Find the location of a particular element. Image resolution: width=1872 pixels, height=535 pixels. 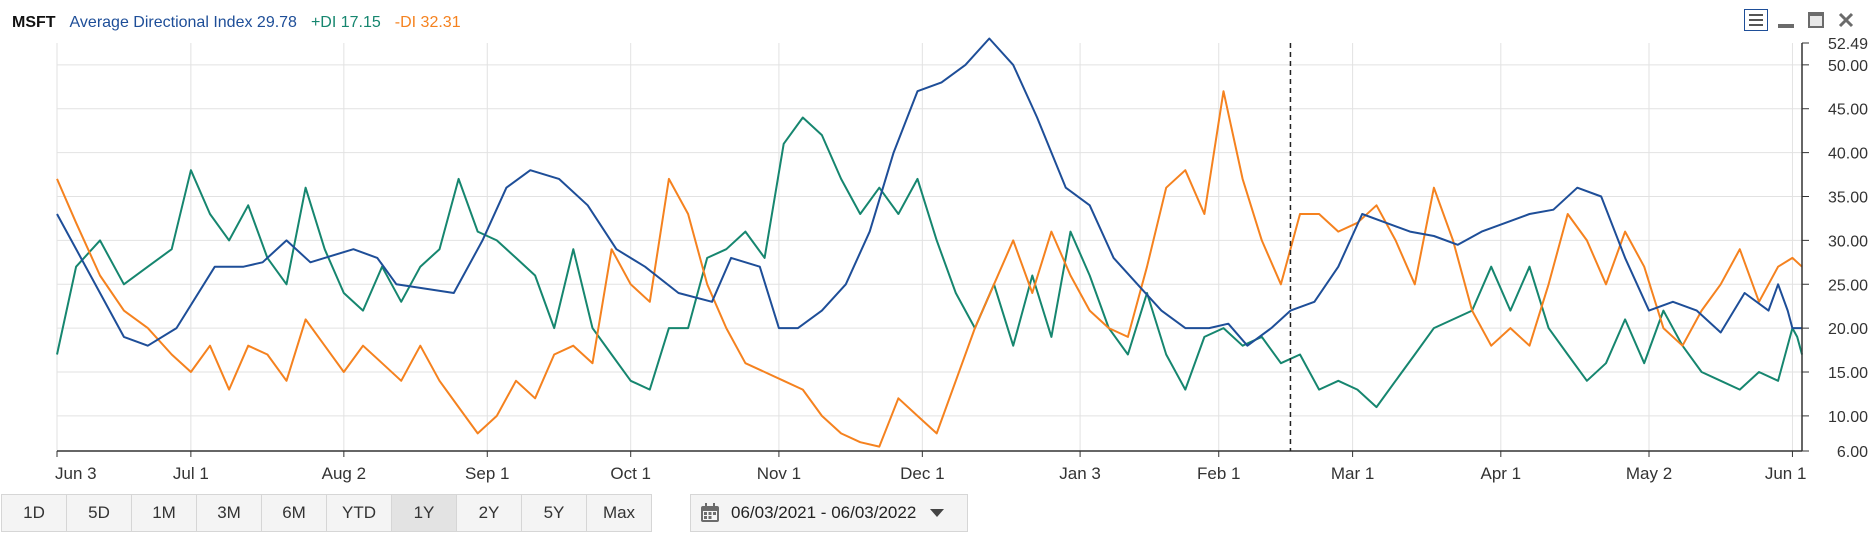

x-tick-label: Dec 1 is located at coordinates (922, 473).